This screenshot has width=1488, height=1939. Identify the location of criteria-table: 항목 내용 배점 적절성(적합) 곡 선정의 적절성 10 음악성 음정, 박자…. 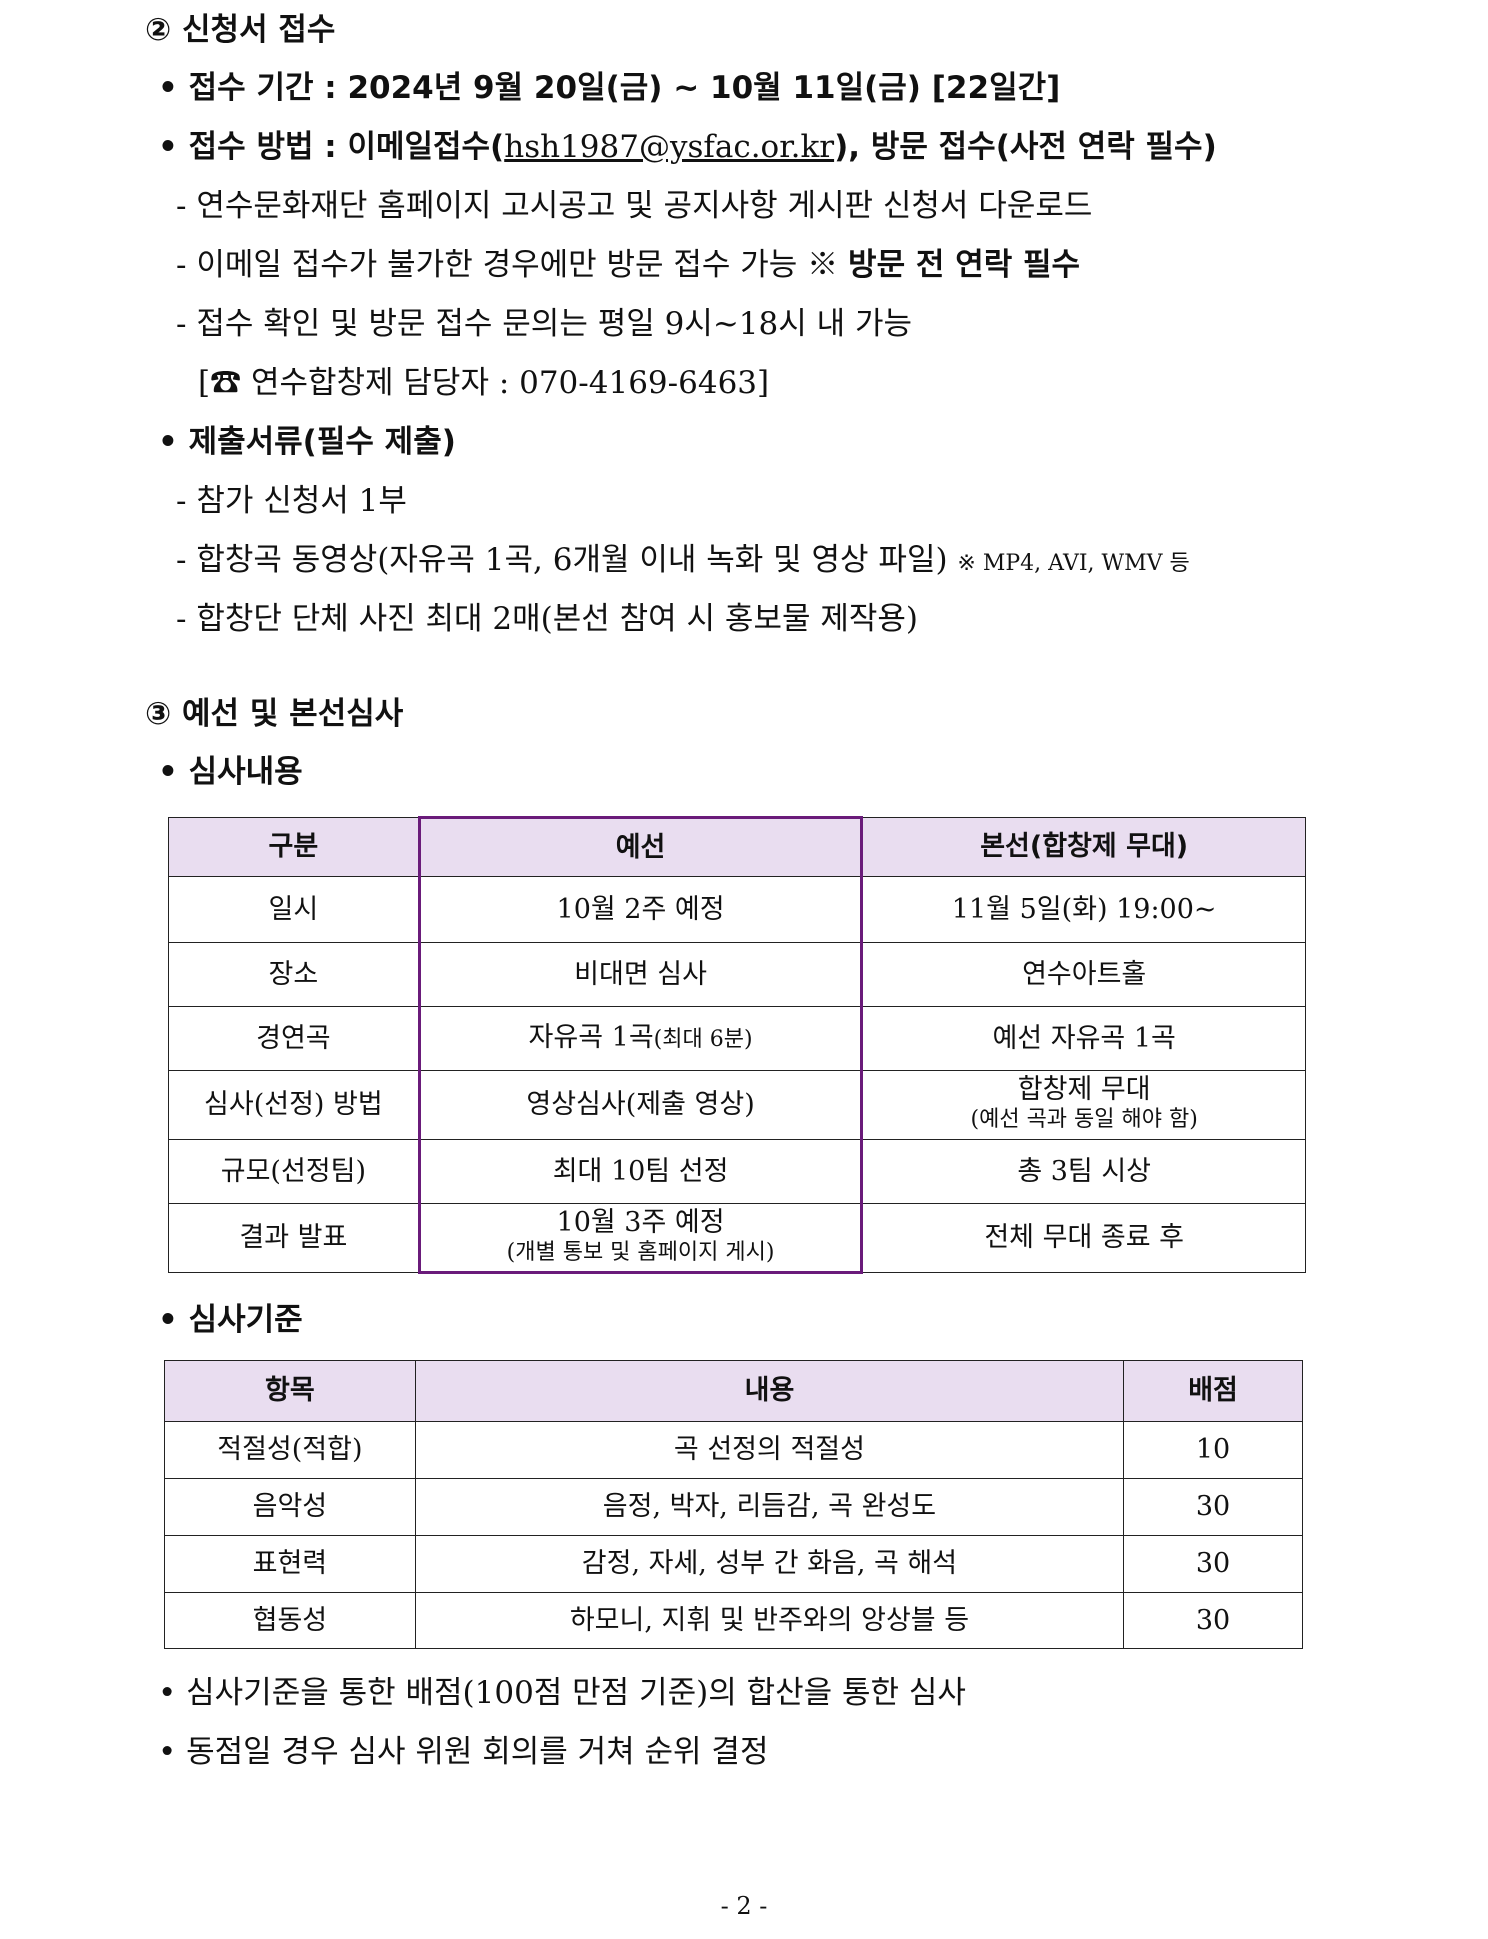
(733, 1504).